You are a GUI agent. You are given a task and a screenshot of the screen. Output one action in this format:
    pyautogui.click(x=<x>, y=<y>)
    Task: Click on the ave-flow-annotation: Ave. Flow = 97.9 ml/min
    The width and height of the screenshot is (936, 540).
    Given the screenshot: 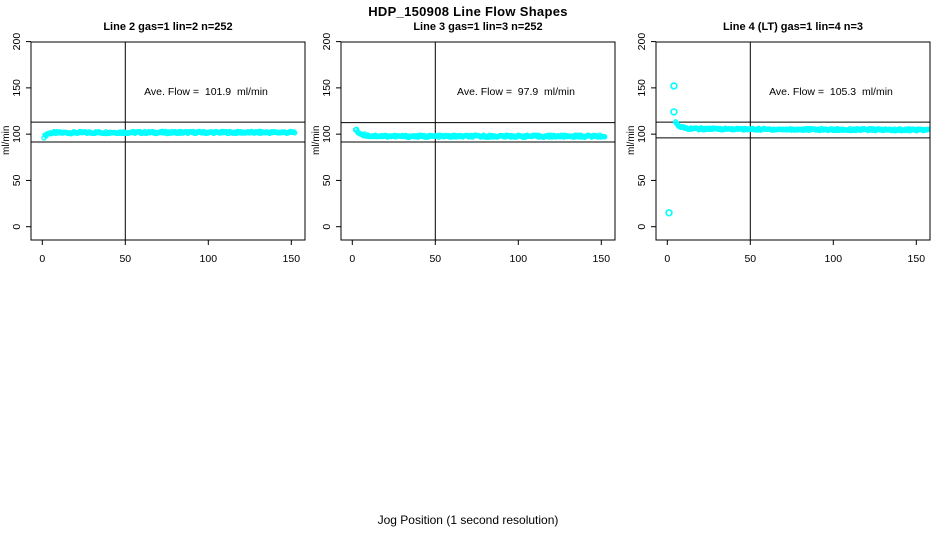 What is the action you would take?
    pyautogui.click(x=516, y=92)
    